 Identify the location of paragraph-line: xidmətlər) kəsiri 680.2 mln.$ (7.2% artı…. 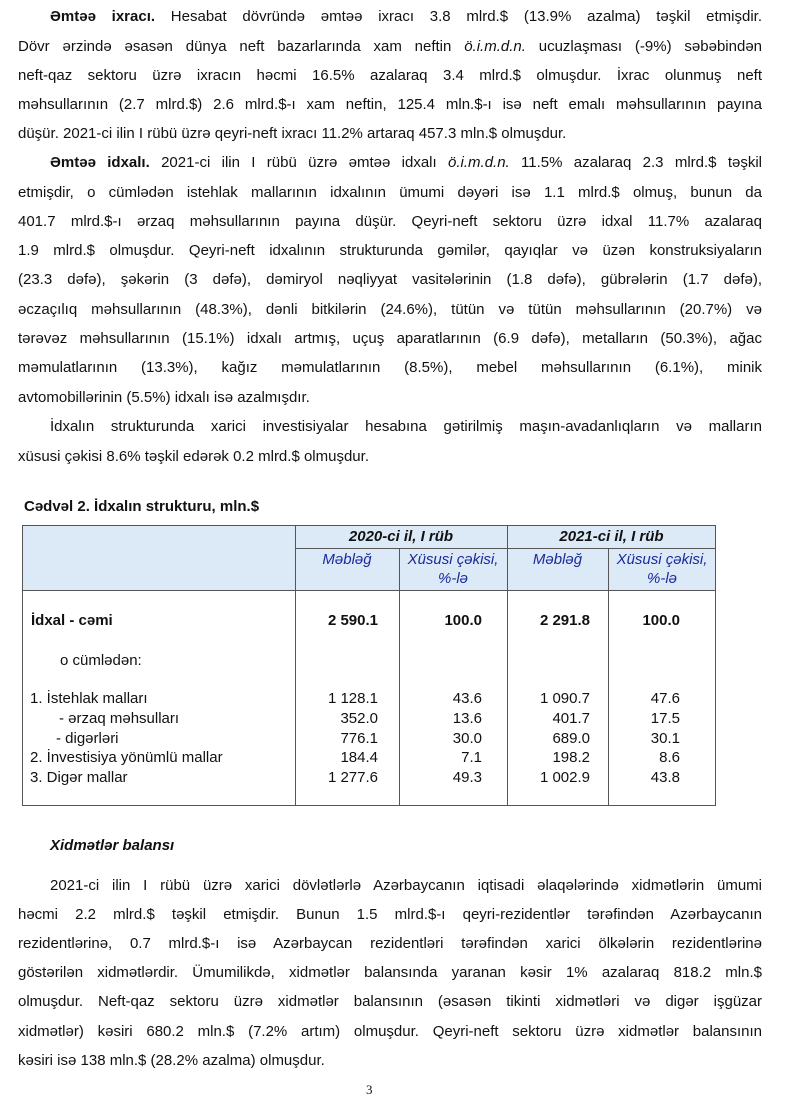
(390, 1031).